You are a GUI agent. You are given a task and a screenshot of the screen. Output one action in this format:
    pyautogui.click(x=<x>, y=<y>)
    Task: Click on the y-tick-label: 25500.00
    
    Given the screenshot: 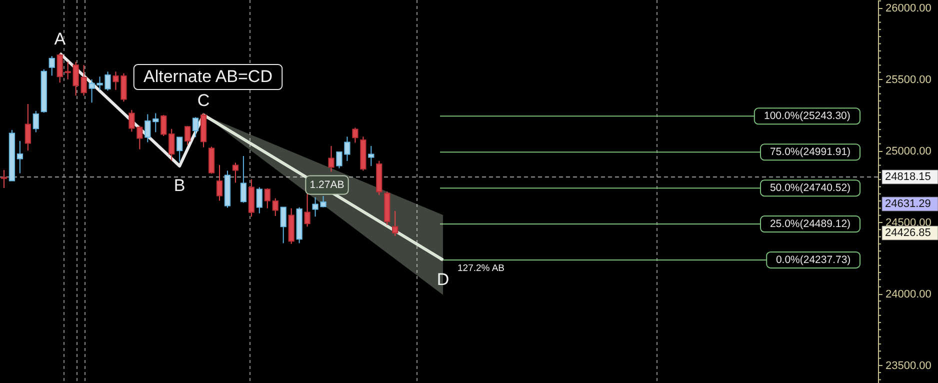 What is the action you would take?
    pyautogui.click(x=909, y=80)
    